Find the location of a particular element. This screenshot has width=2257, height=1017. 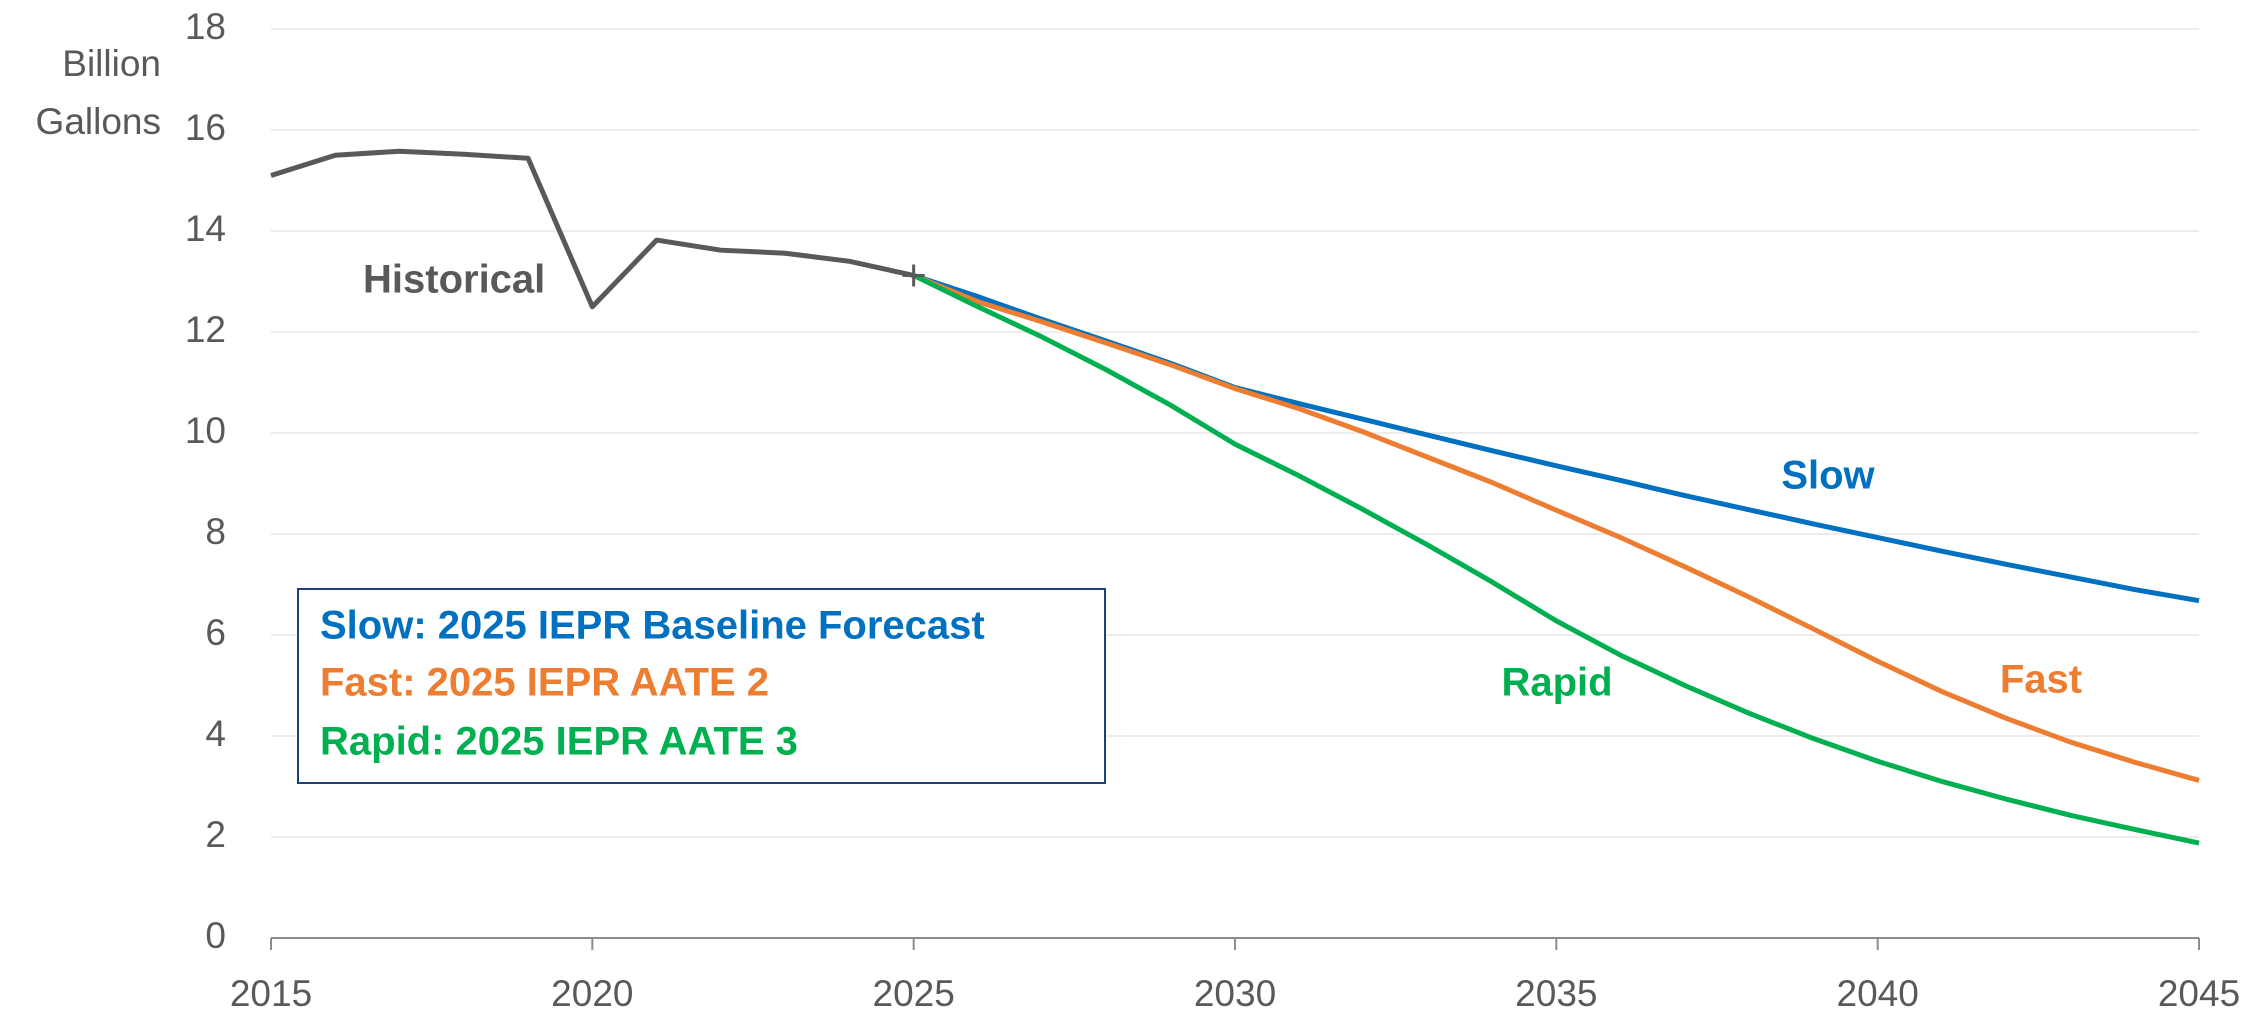

y-tick-label: 16 is located at coordinates (205, 127).